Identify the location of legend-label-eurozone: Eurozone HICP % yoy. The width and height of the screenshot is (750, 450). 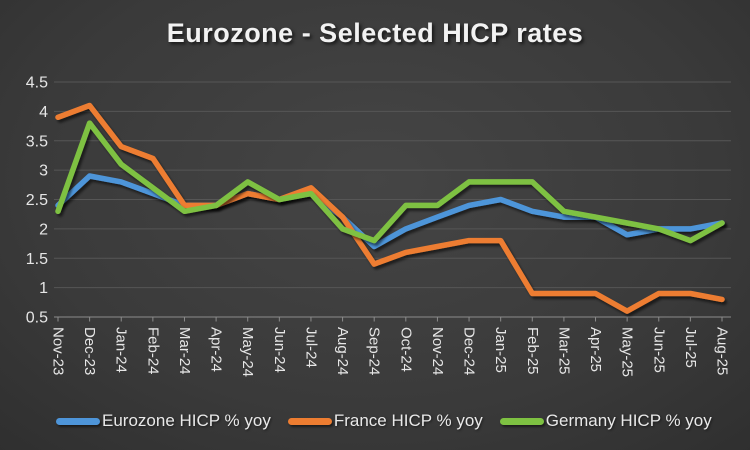
(186, 420).